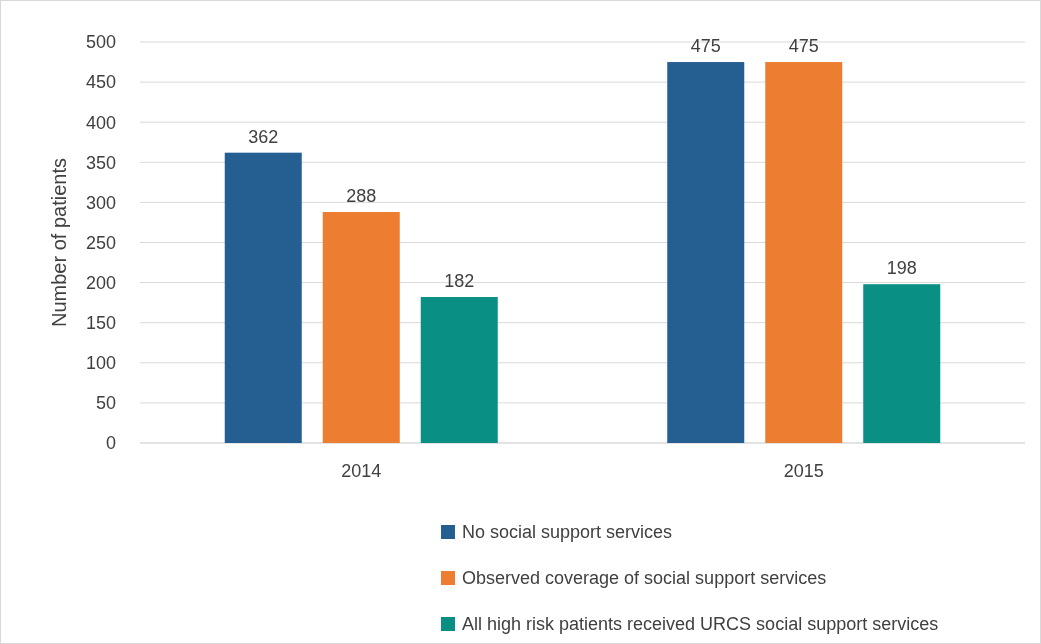 This screenshot has width=1041, height=644. What do you see at coordinates (100, 162) in the screenshot?
I see `y-tick-label: 350` at bounding box center [100, 162].